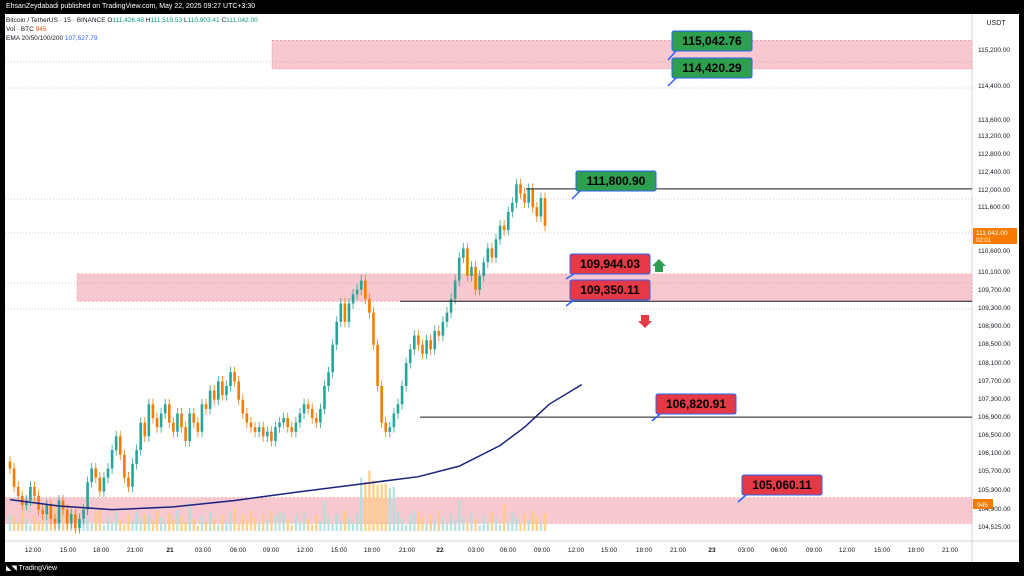 The image size is (1024, 576). What do you see at coordinates (35, 38) in the screenshot?
I see `ema-label: EMA 20/50/100/200` at bounding box center [35, 38].